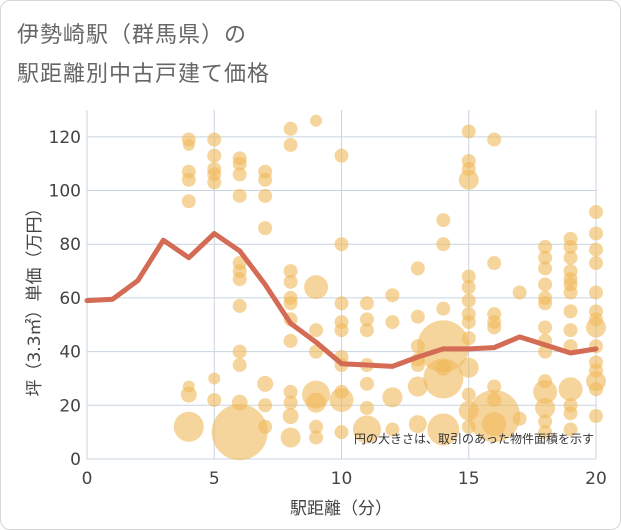 The height and width of the screenshot is (530, 621). What do you see at coordinates (87, 479) in the screenshot?
I see `x-tick-label: 0` at bounding box center [87, 479].